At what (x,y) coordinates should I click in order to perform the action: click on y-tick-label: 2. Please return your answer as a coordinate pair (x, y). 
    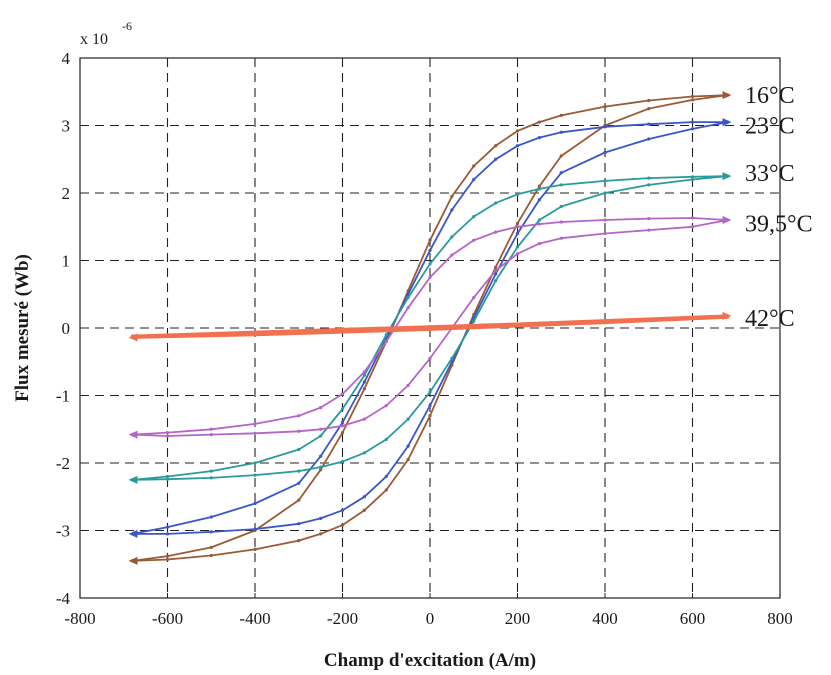
    Looking at the image, I should click on (66, 193).